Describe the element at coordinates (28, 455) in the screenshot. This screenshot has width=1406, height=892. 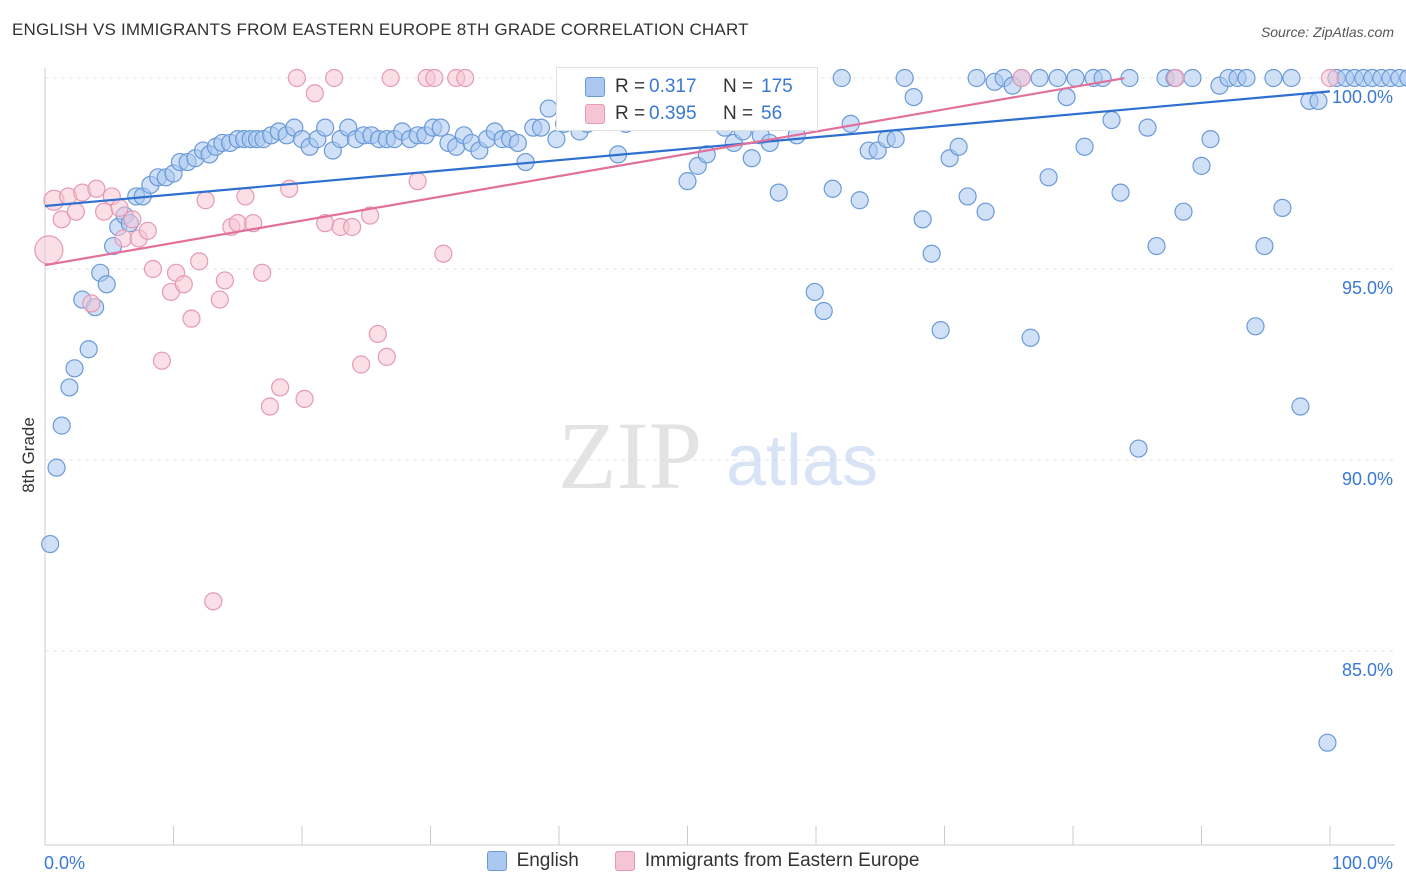
I see `y-axis-label: 8th Grade` at that location.